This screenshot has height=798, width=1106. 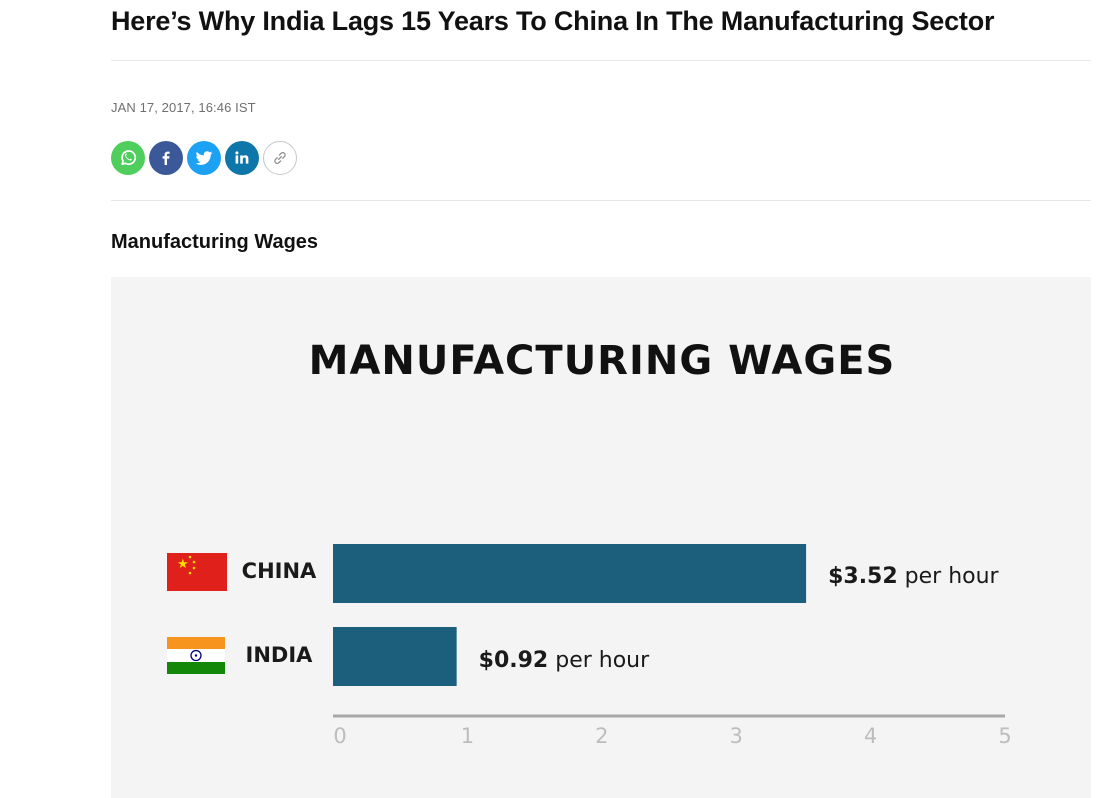 I want to click on facebook-share-button, so click(x=166, y=158).